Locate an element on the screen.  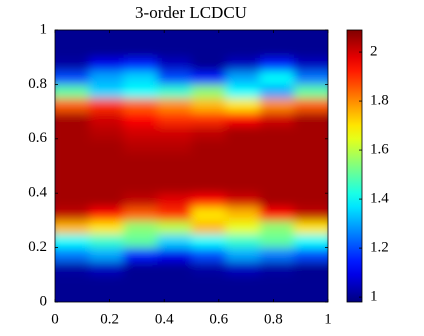
y-tick-label: 0.2 is located at coordinates (37, 247).